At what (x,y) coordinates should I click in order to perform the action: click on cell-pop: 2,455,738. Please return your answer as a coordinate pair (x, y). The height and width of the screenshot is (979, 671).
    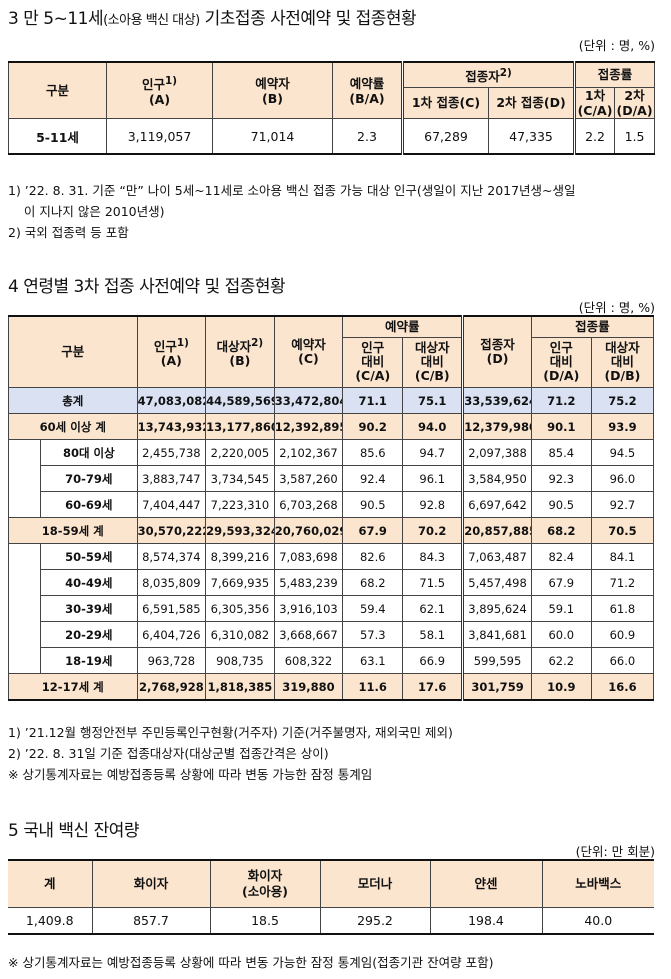
    Looking at the image, I should click on (171, 452).